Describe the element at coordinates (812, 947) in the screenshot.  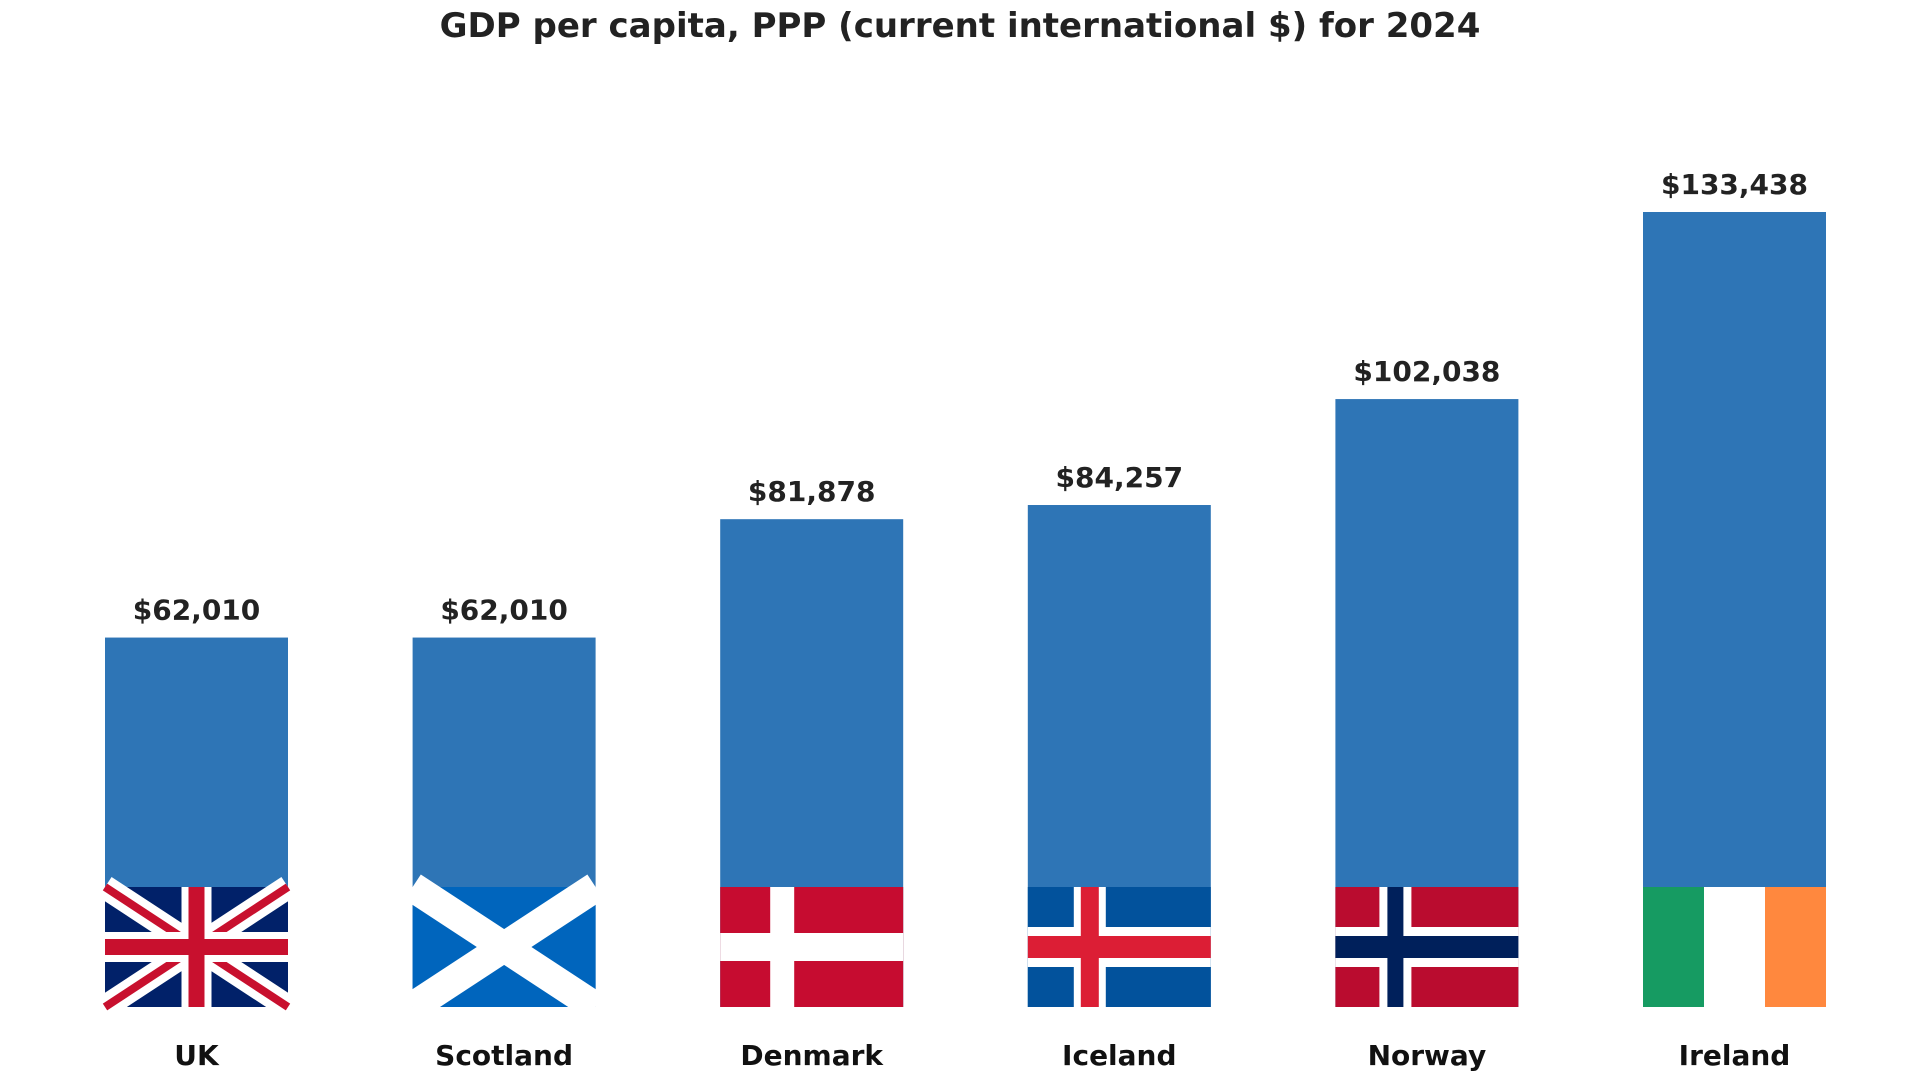
I see `denmark-flag-icon` at that location.